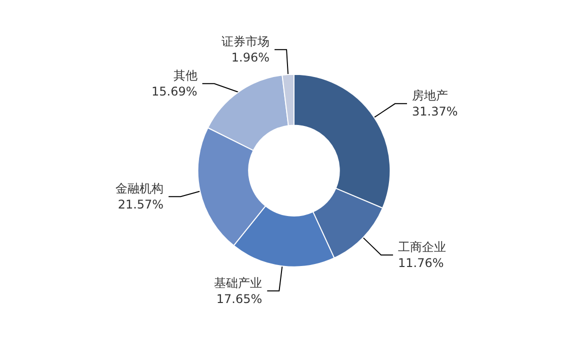 The height and width of the screenshot is (363, 588). Describe the element at coordinates (238, 283) in the screenshot. I see `slice-label: 基础产业` at that location.